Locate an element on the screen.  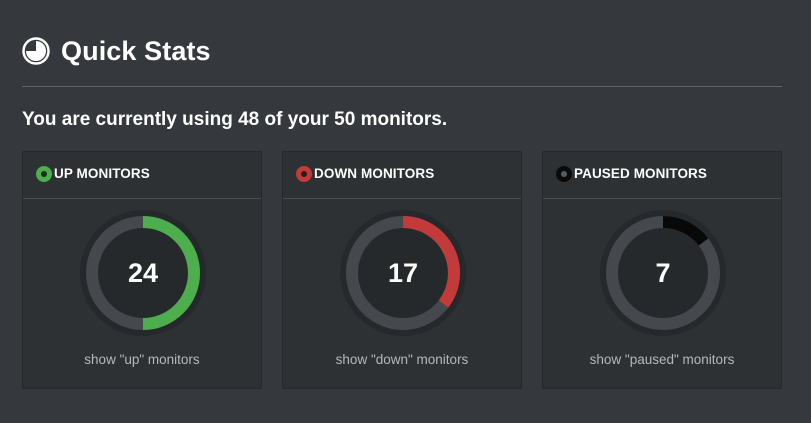
status-up-icon is located at coordinates (44, 174).